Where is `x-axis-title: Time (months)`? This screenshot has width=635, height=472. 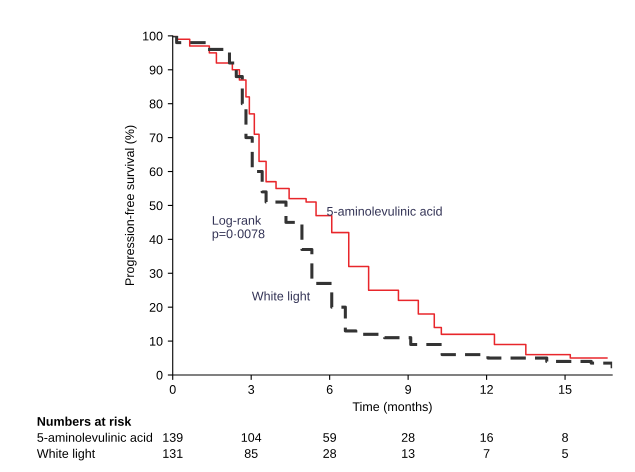 x-axis-title: Time (months) is located at coordinates (392, 408).